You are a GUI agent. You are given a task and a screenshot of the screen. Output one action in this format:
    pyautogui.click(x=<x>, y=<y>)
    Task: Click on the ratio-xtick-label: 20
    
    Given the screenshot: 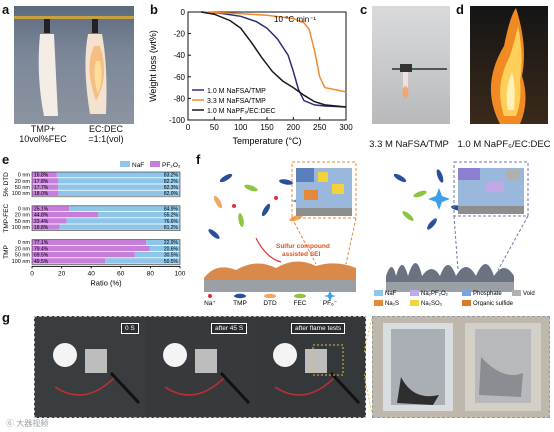 What is the action you would take?
    pyautogui.click(x=62, y=273)
    